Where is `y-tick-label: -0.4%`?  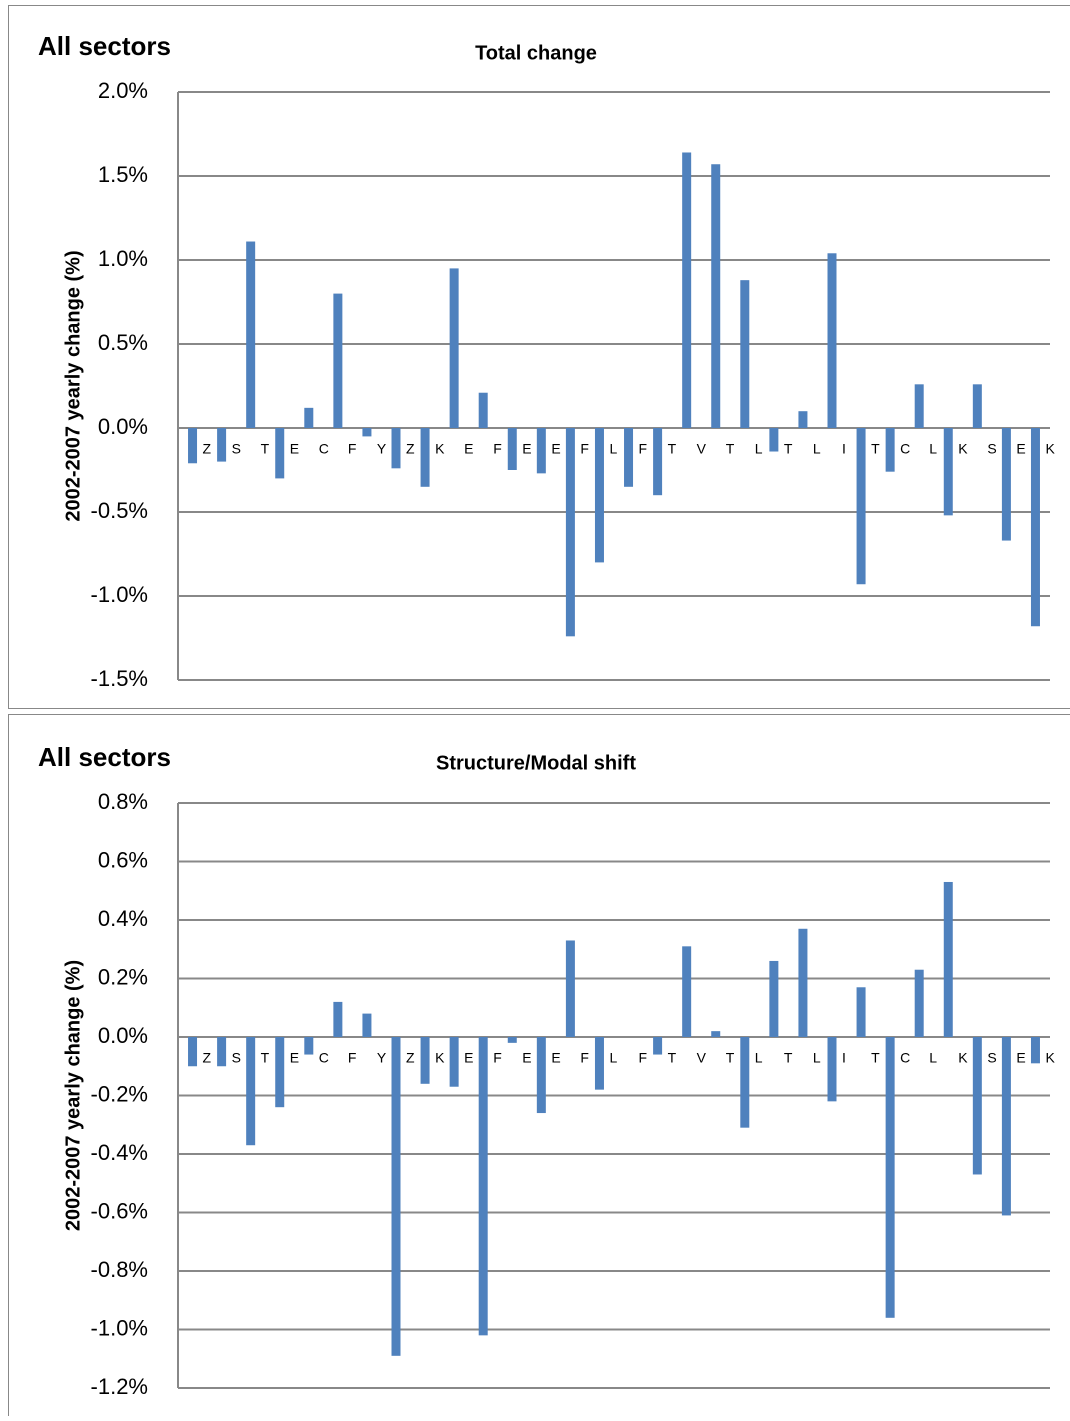
y-tick-label: -0.4% is located at coordinates (119, 1152).